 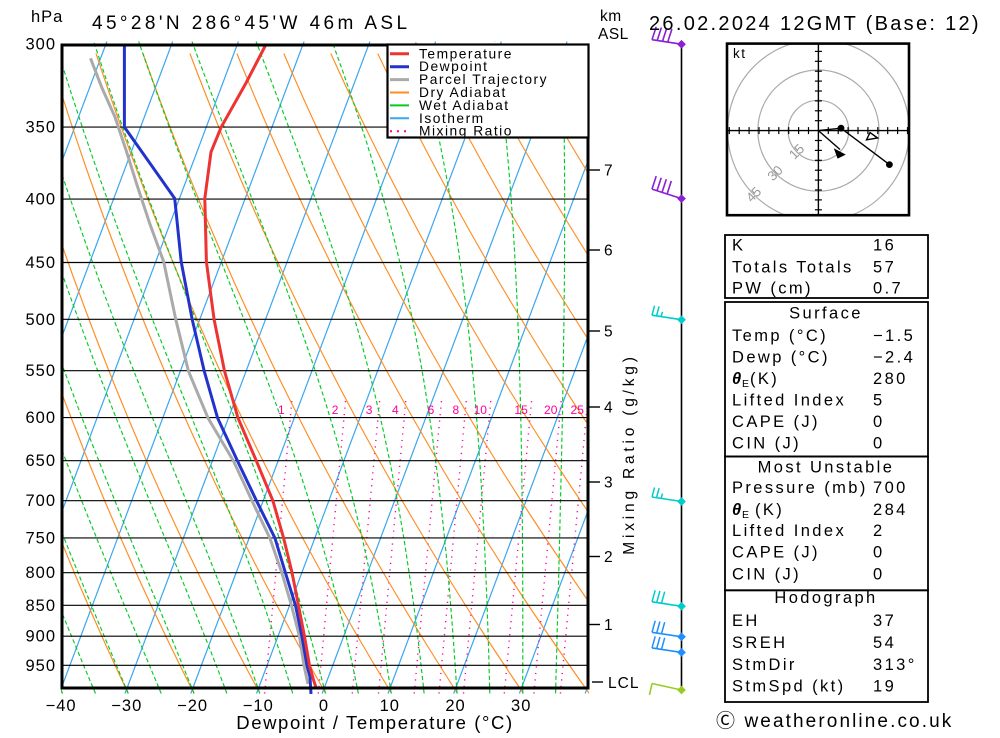 What do you see at coordinates (884, 643) in the screenshot?
I see `svg-text: 54` at bounding box center [884, 643].